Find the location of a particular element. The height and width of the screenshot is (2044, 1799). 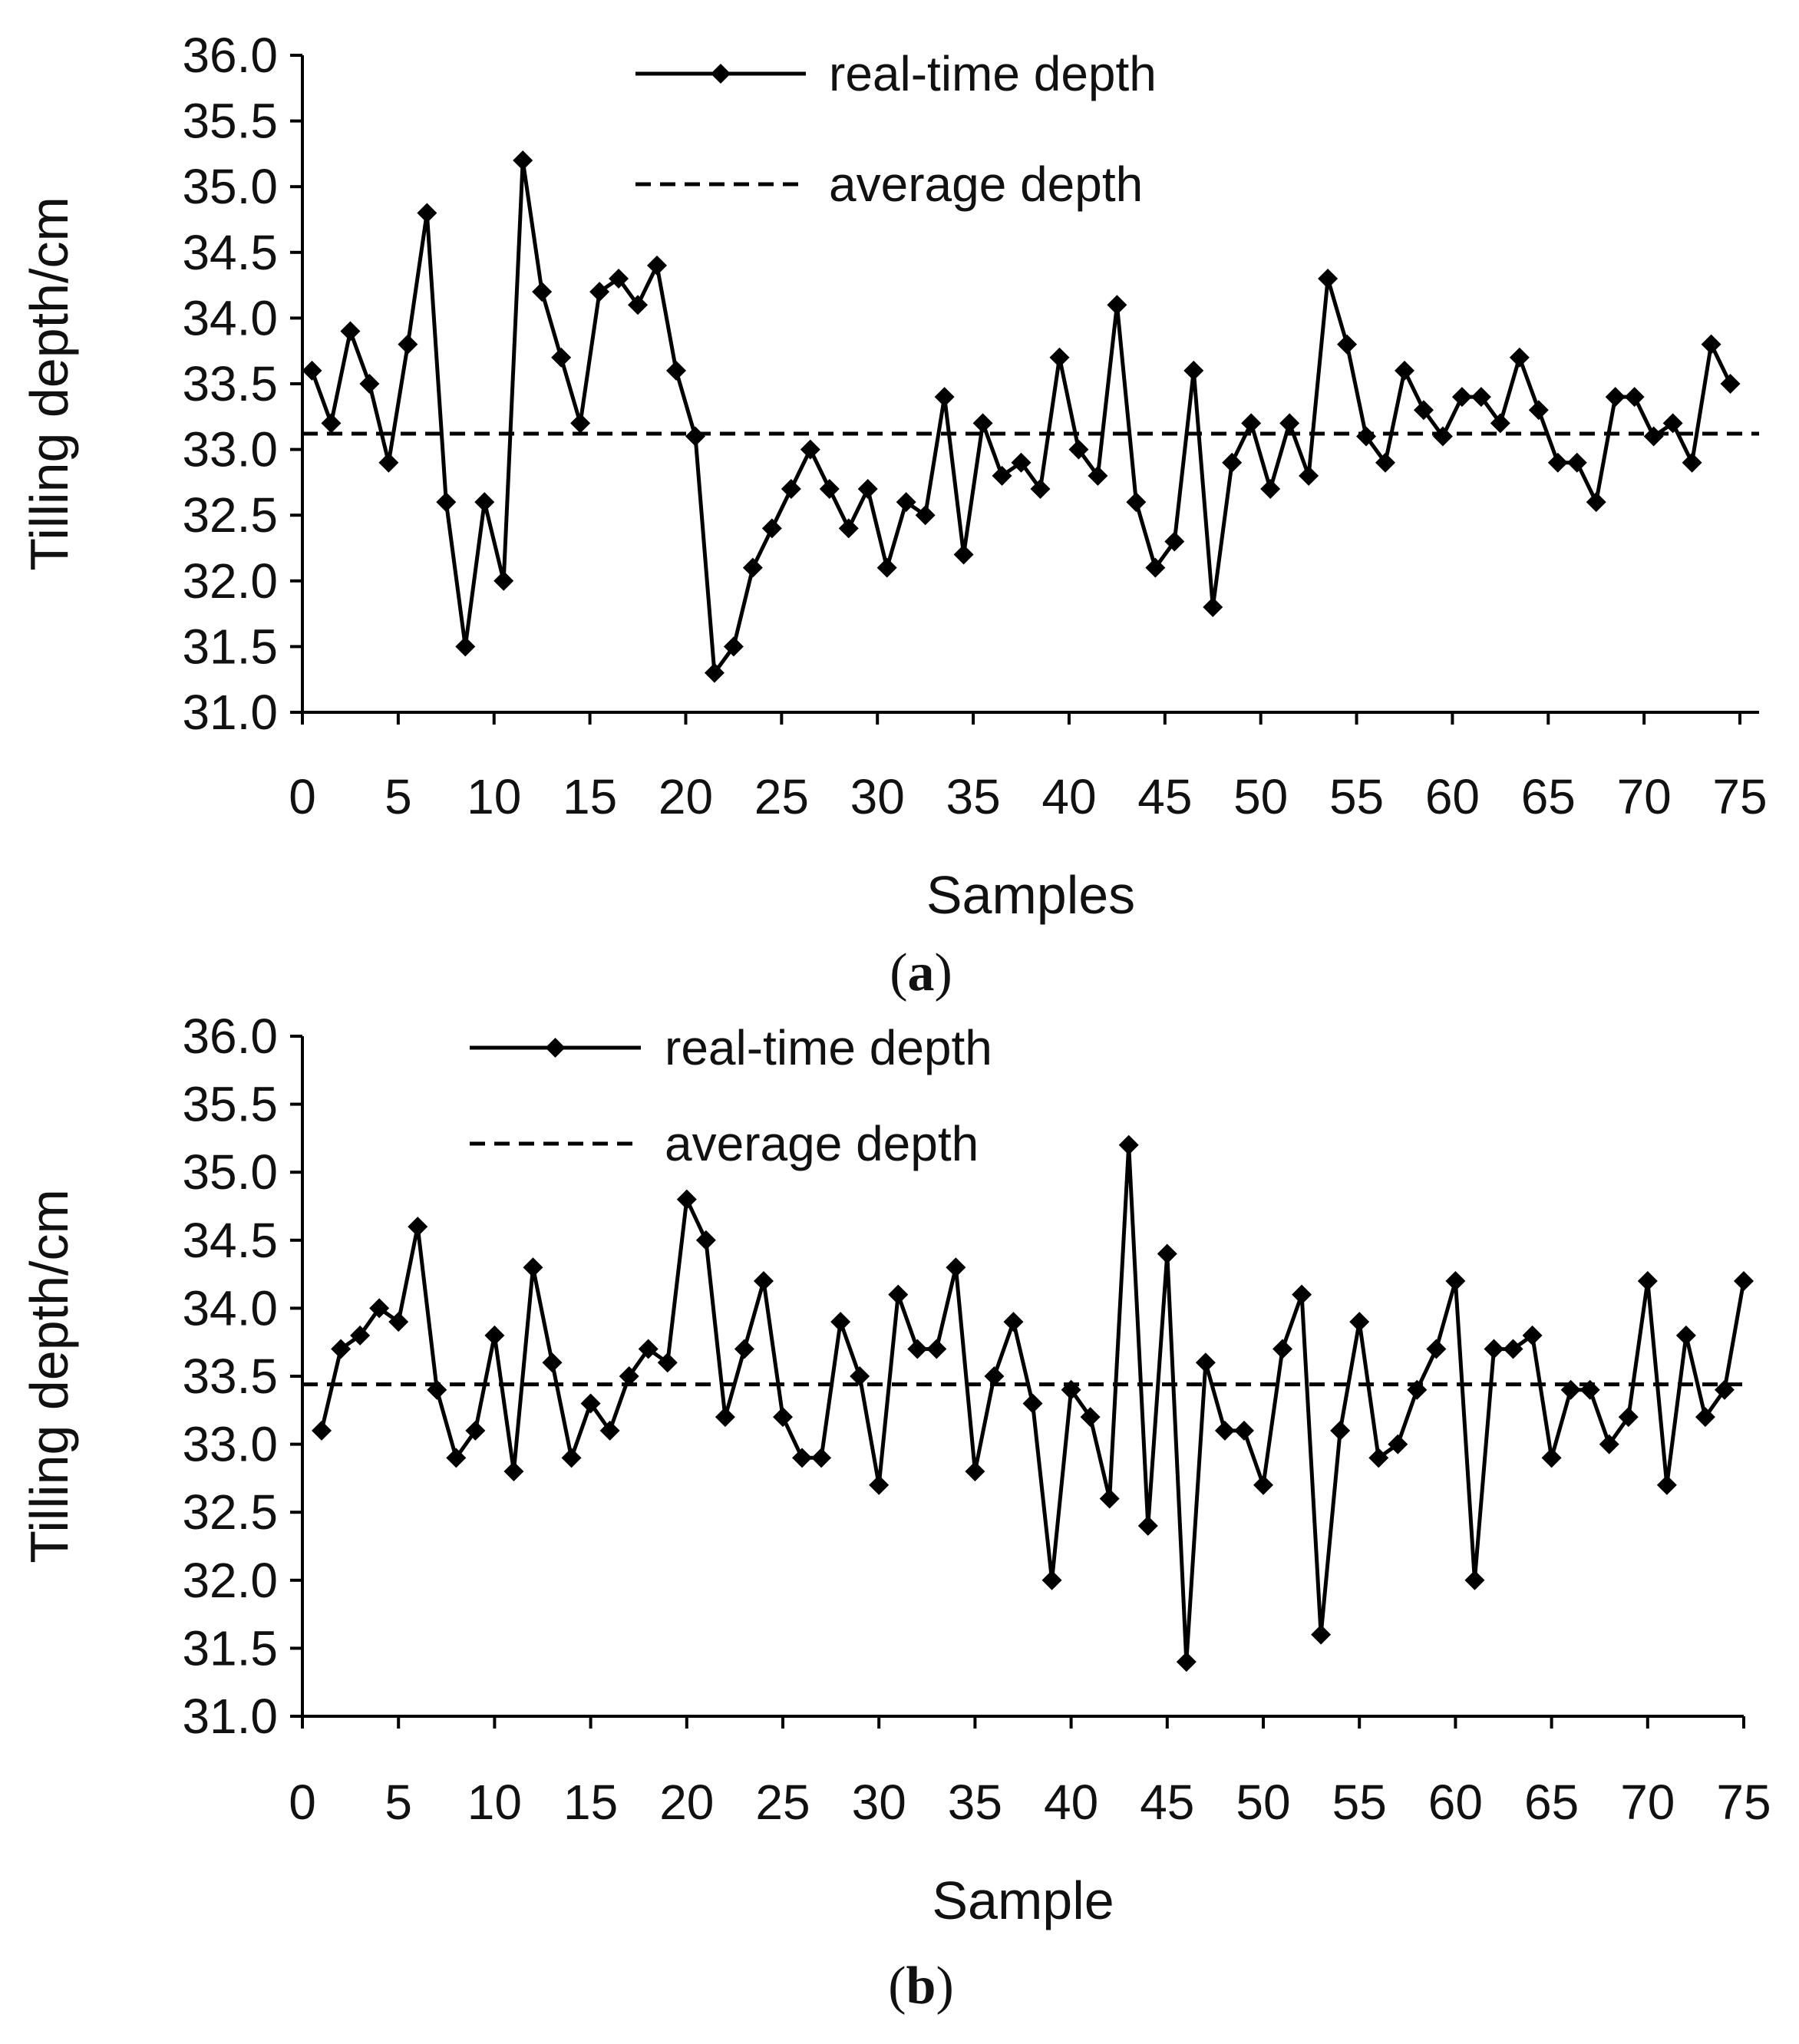

x-tick-label: 60 is located at coordinates (1452, 796).